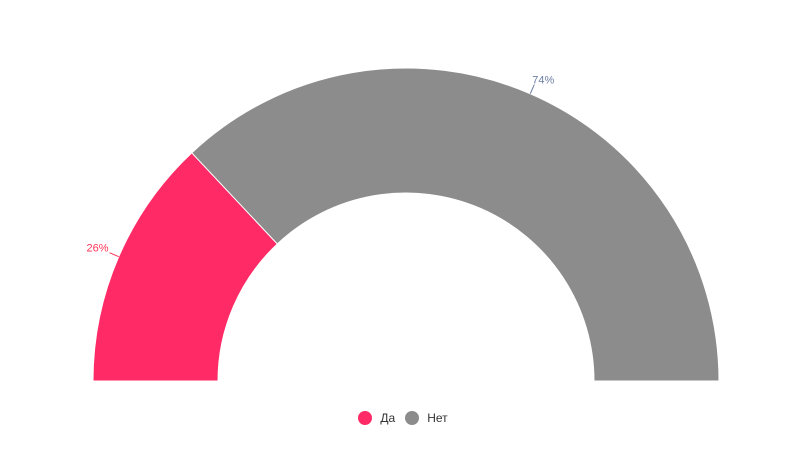 The height and width of the screenshot is (461, 806). Describe the element at coordinates (388, 418) in the screenshot. I see `legend-label: Да` at that location.